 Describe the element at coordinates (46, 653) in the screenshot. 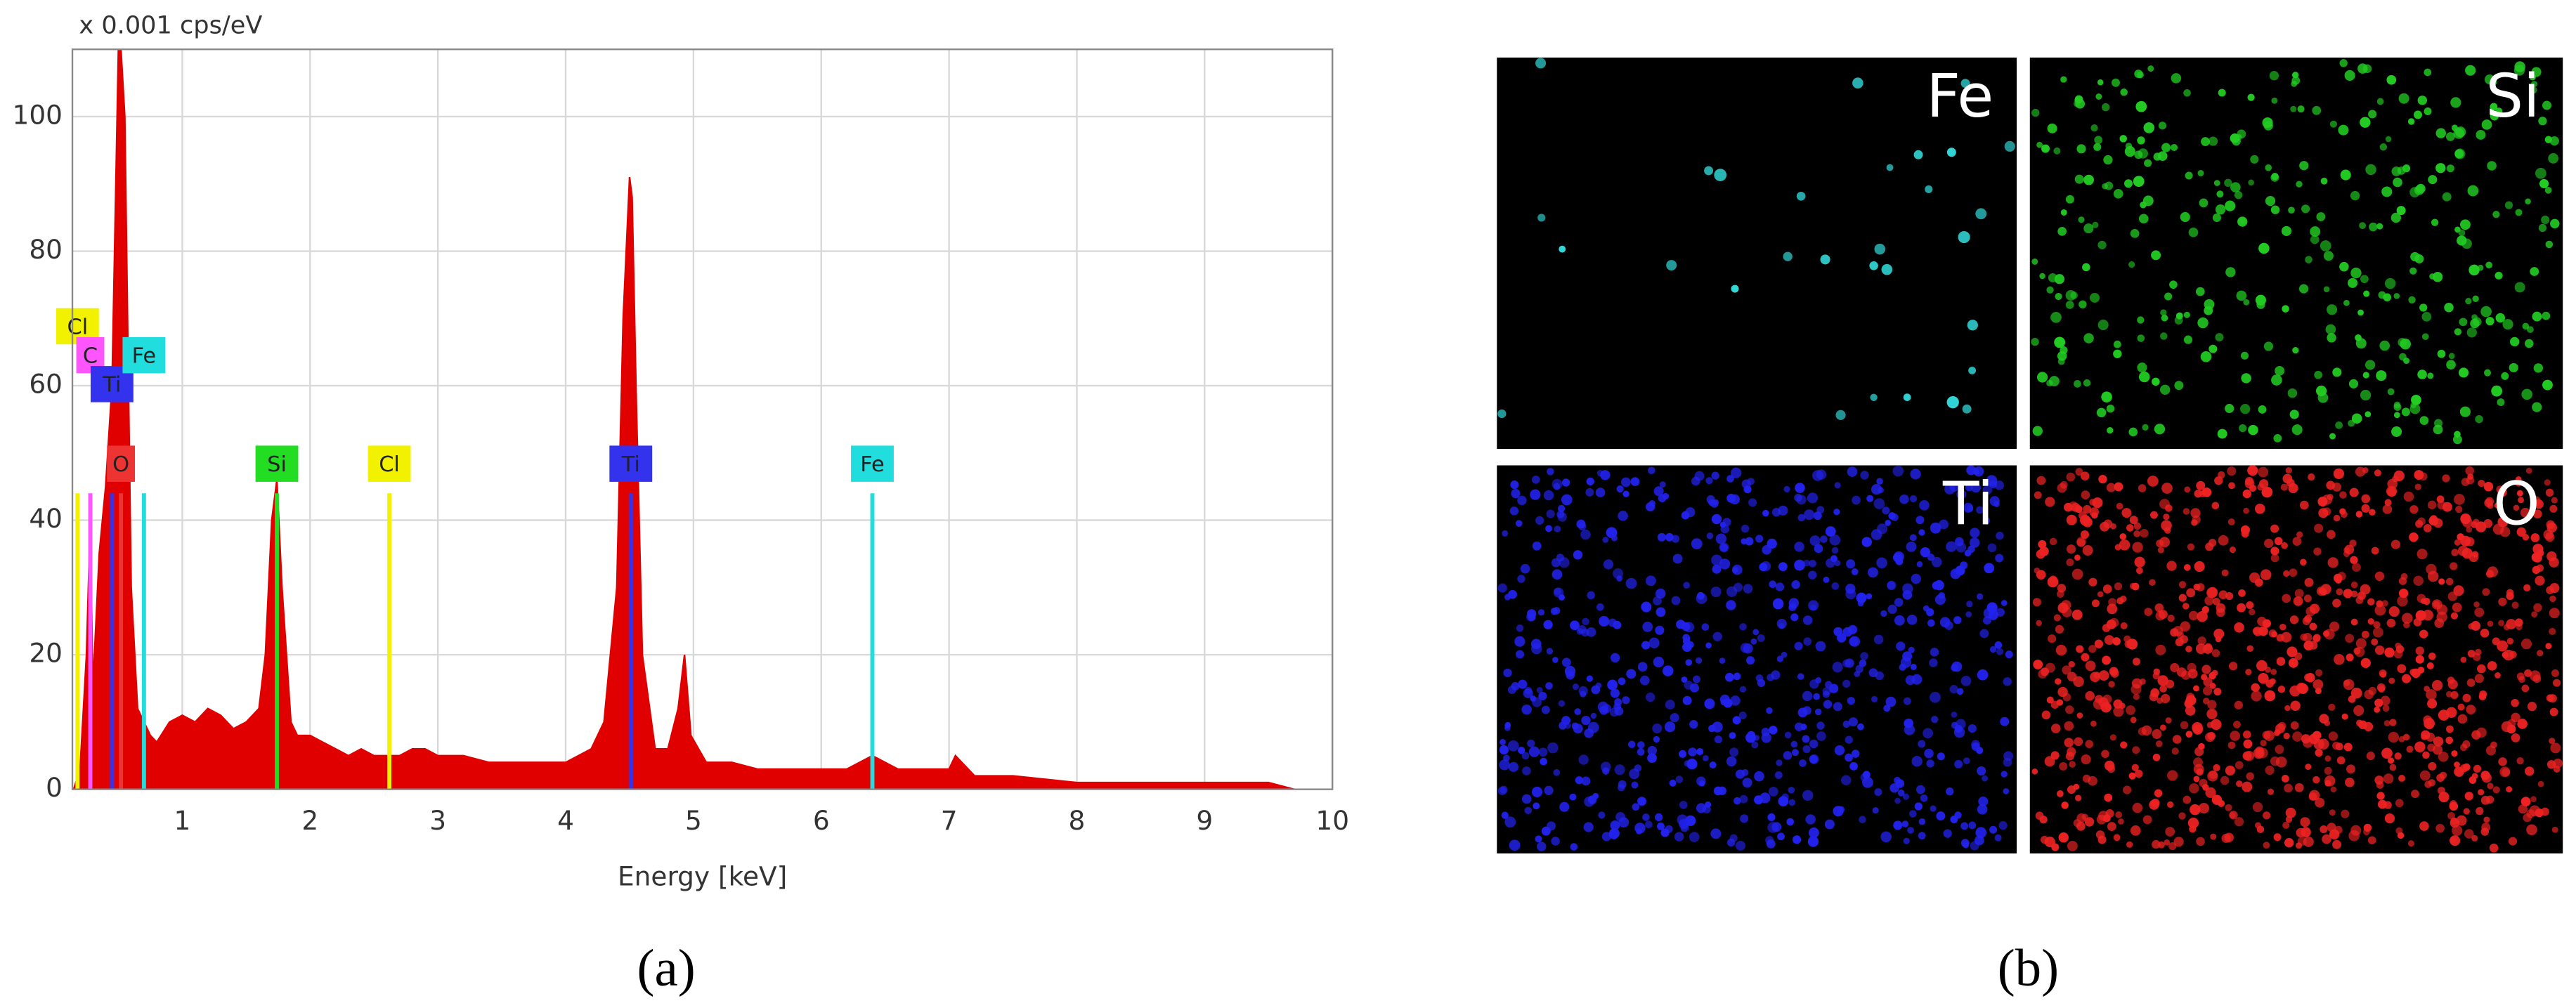

I see `y-tick-label: 20` at that location.